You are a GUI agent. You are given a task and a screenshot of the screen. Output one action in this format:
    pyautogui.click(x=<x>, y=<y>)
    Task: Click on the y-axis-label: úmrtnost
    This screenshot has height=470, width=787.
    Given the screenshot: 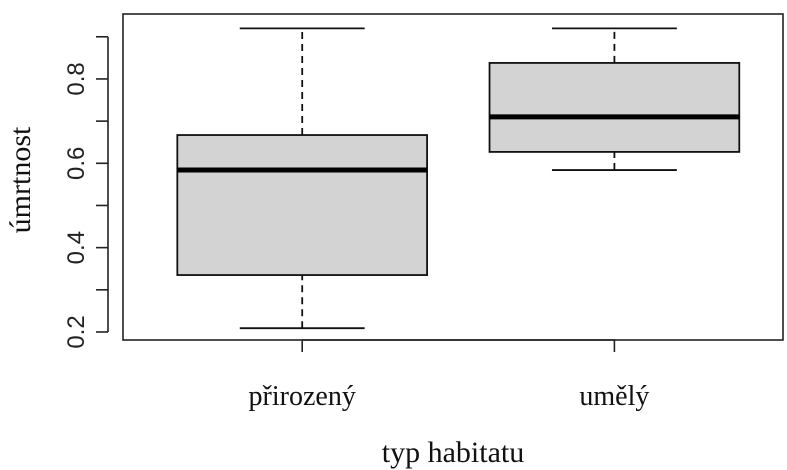 What is the action you would take?
    pyautogui.click(x=20, y=179)
    